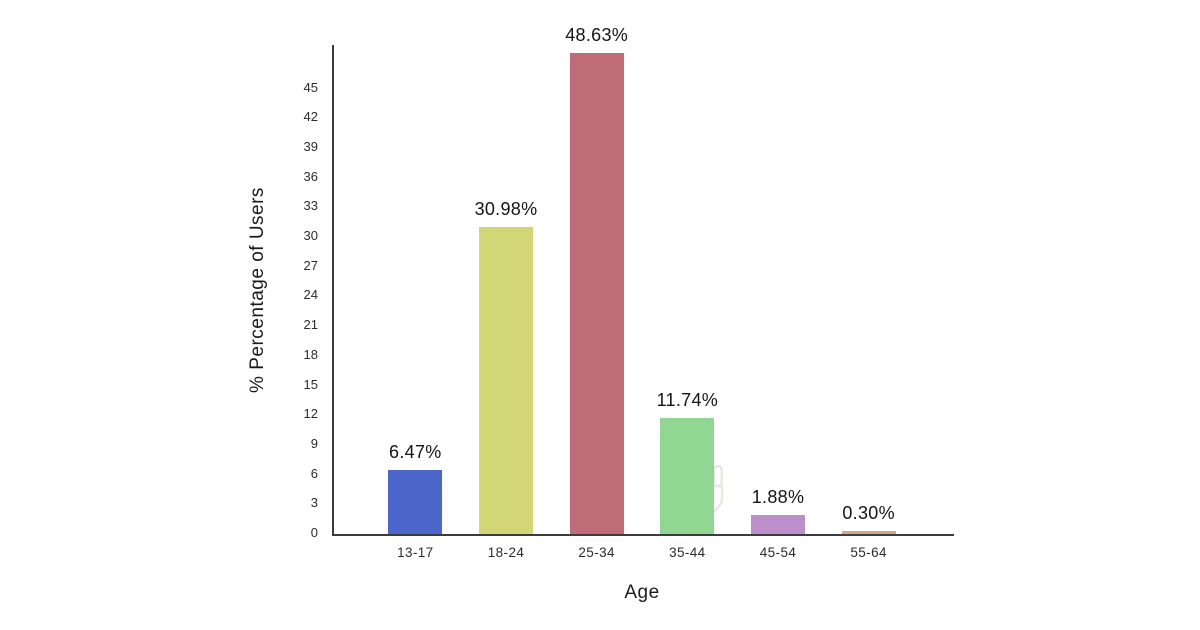 The image size is (1200, 630). I want to click on bar-value-label: 48.63%, so click(597, 34).